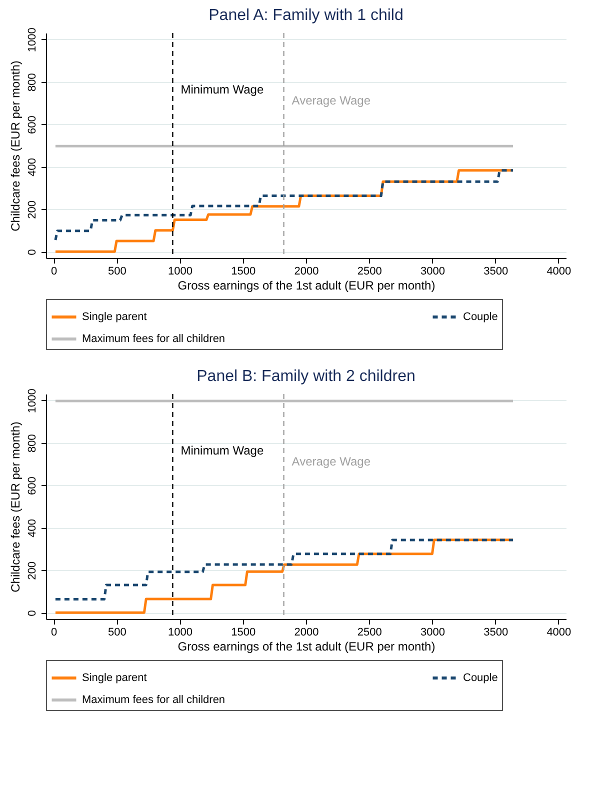 This screenshot has width=608, height=799. What do you see at coordinates (284, 569) in the screenshot?
I see `line-series` at bounding box center [284, 569].